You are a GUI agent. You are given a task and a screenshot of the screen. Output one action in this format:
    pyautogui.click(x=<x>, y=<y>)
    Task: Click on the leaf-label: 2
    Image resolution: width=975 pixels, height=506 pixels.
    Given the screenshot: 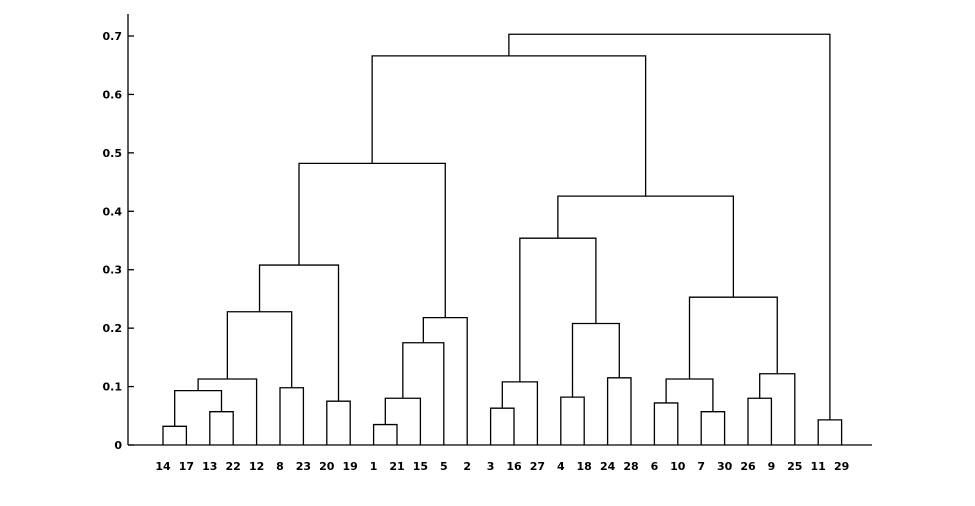 What is the action you would take?
    pyautogui.click(x=467, y=466)
    